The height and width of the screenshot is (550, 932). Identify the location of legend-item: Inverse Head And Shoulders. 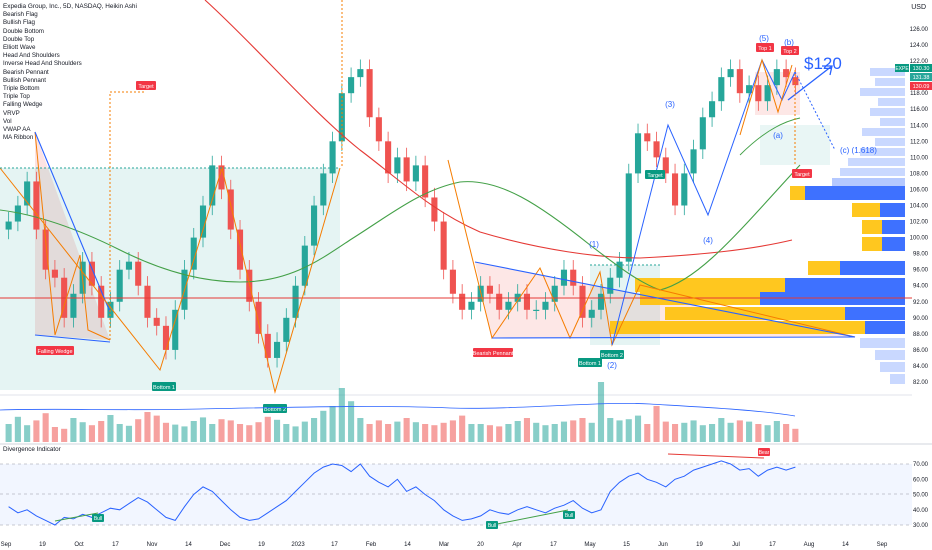
(42, 64).